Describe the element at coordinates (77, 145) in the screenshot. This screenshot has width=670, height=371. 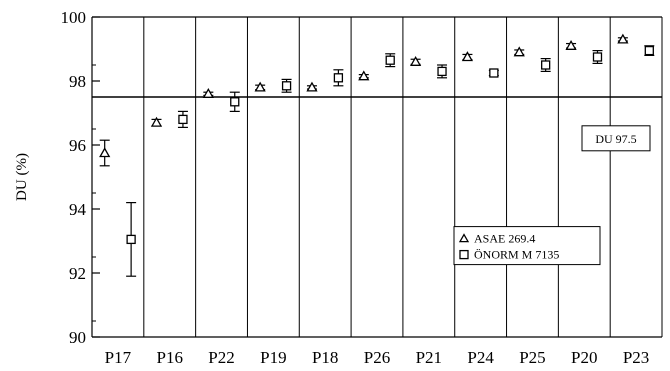
I see `y-tick-label: 96` at that location.